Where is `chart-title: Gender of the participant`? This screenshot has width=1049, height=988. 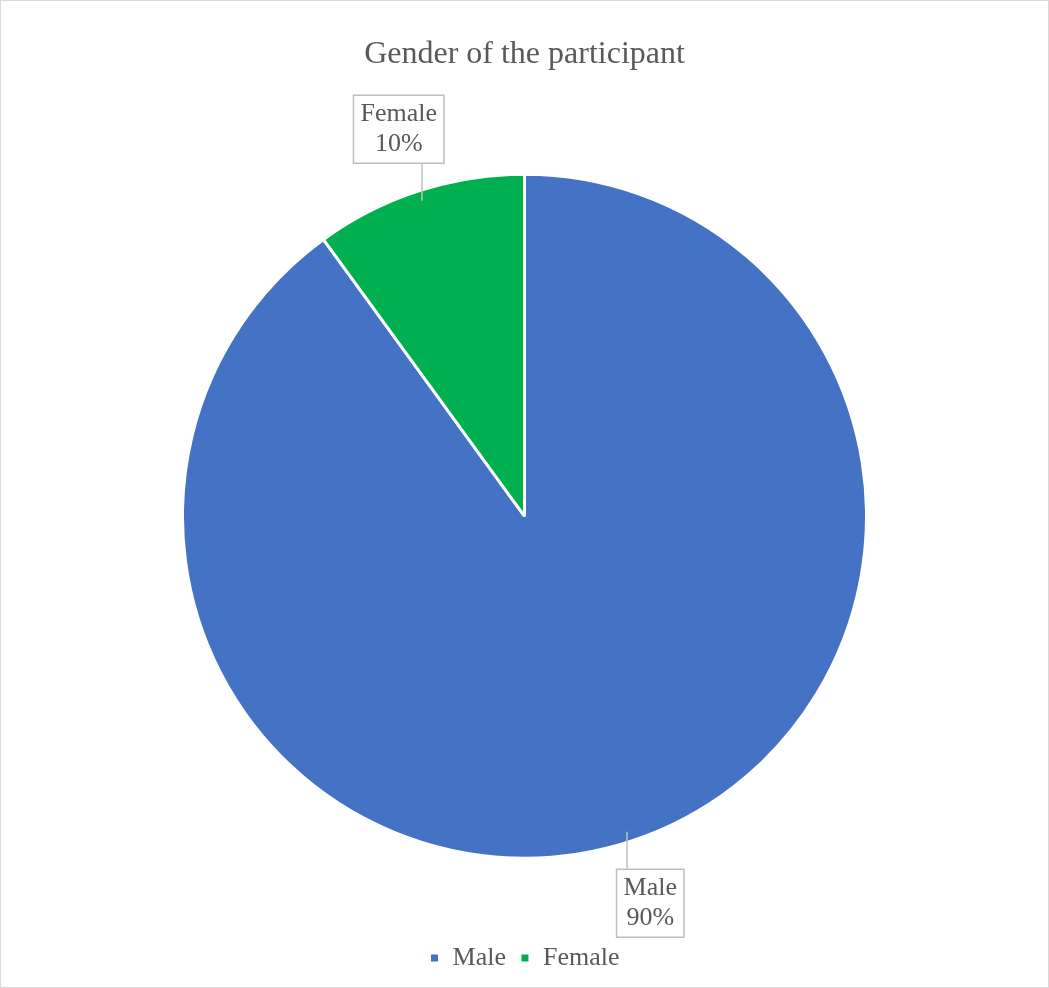 chart-title: Gender of the participant is located at coordinates (524, 51).